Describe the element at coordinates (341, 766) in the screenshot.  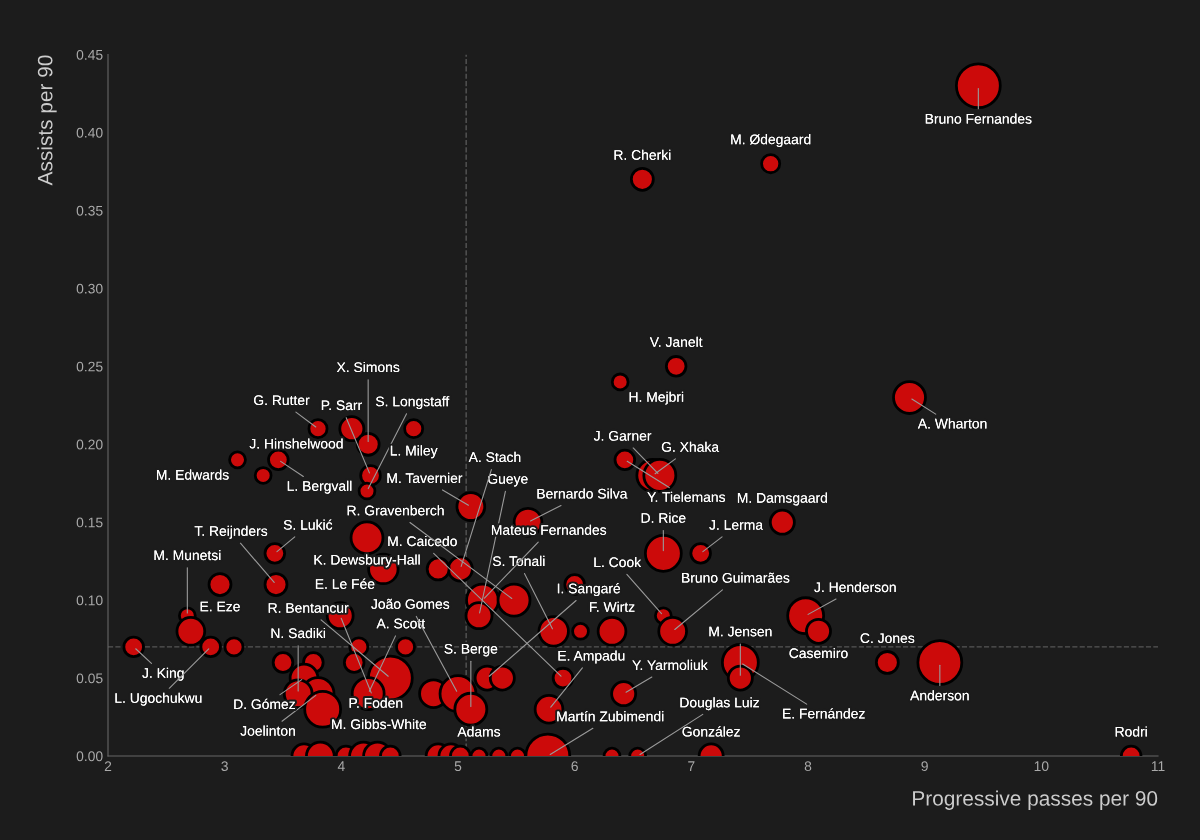
I see `x-tick-label: 4` at that location.